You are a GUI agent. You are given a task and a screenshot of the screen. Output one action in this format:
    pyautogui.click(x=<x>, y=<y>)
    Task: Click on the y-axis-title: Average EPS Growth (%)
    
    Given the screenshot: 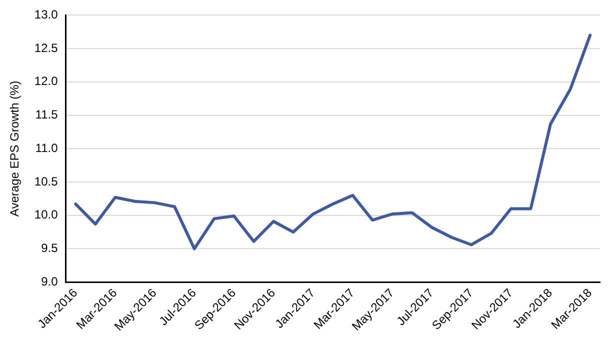 What is the action you would take?
    pyautogui.click(x=15, y=148)
    